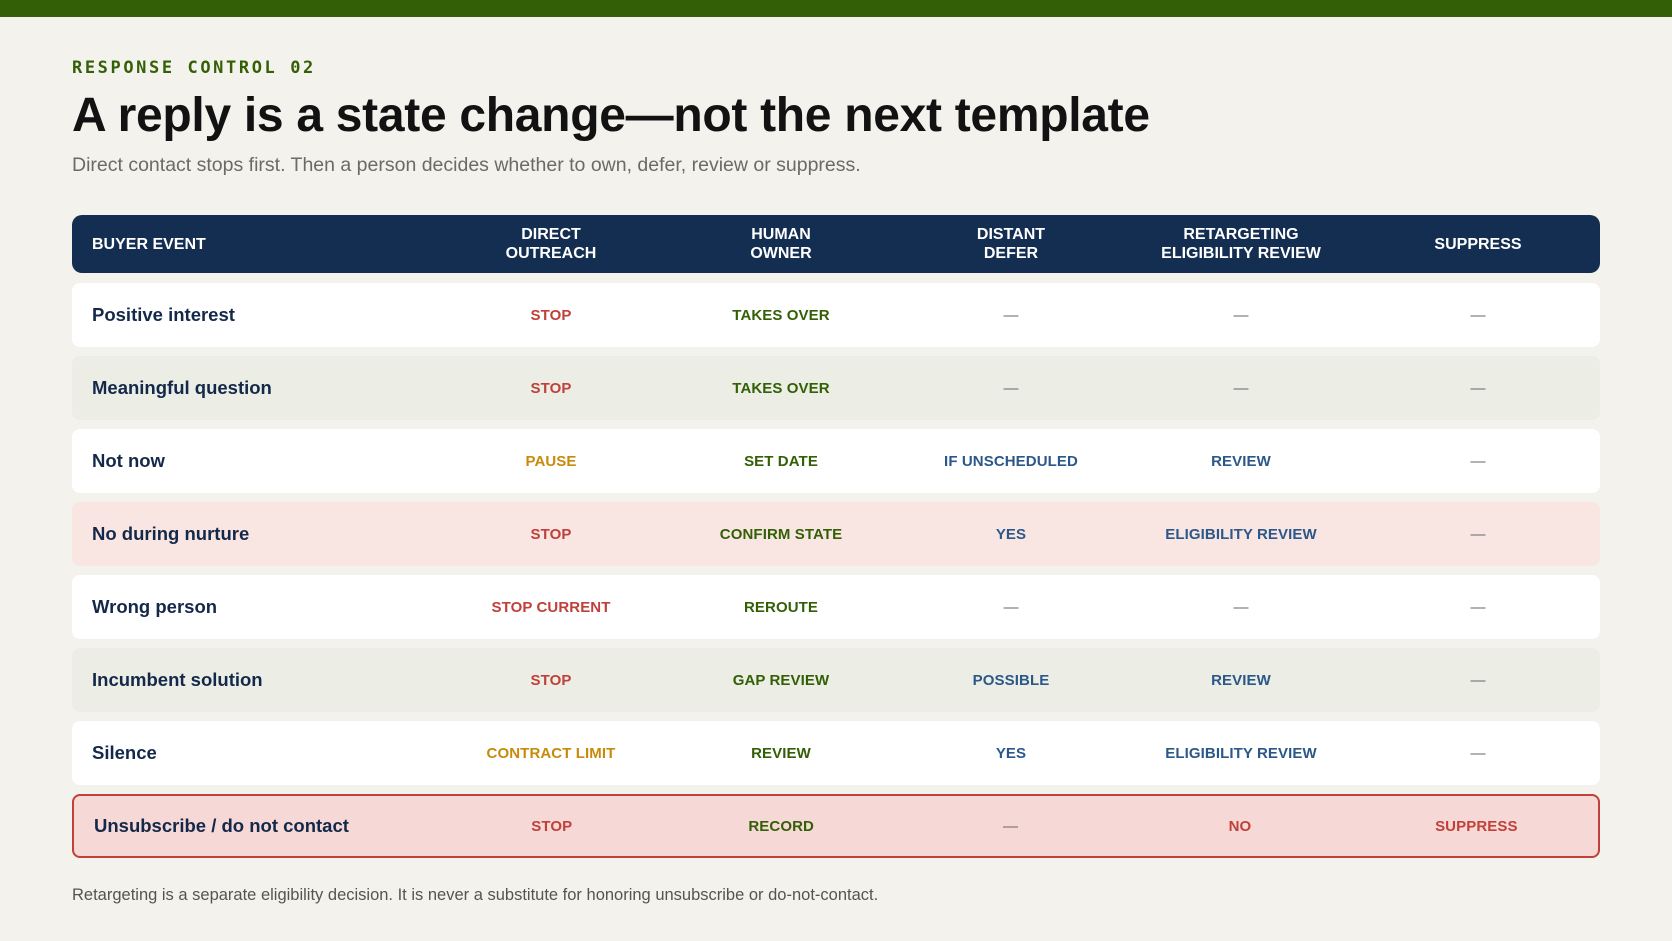  I want to click on direct-outreach-cell: CONTRACT LIMIT, so click(551, 753).